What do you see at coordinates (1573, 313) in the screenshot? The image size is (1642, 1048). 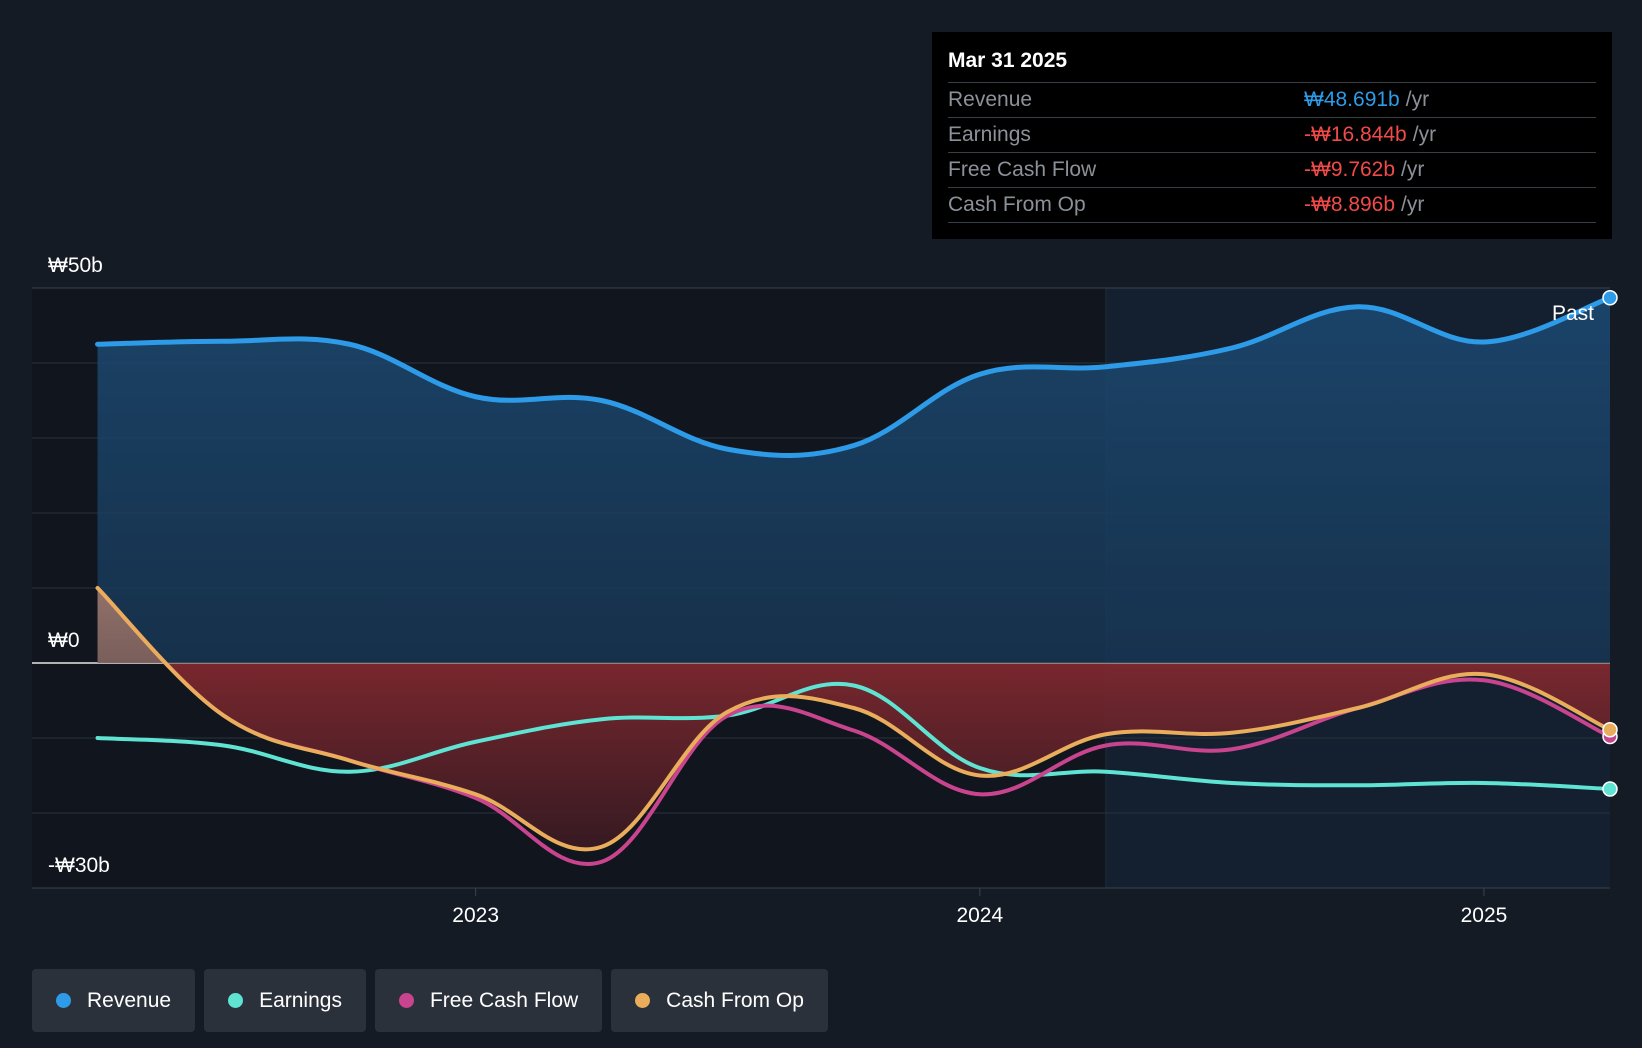 I see `past-label: Past` at bounding box center [1573, 313].